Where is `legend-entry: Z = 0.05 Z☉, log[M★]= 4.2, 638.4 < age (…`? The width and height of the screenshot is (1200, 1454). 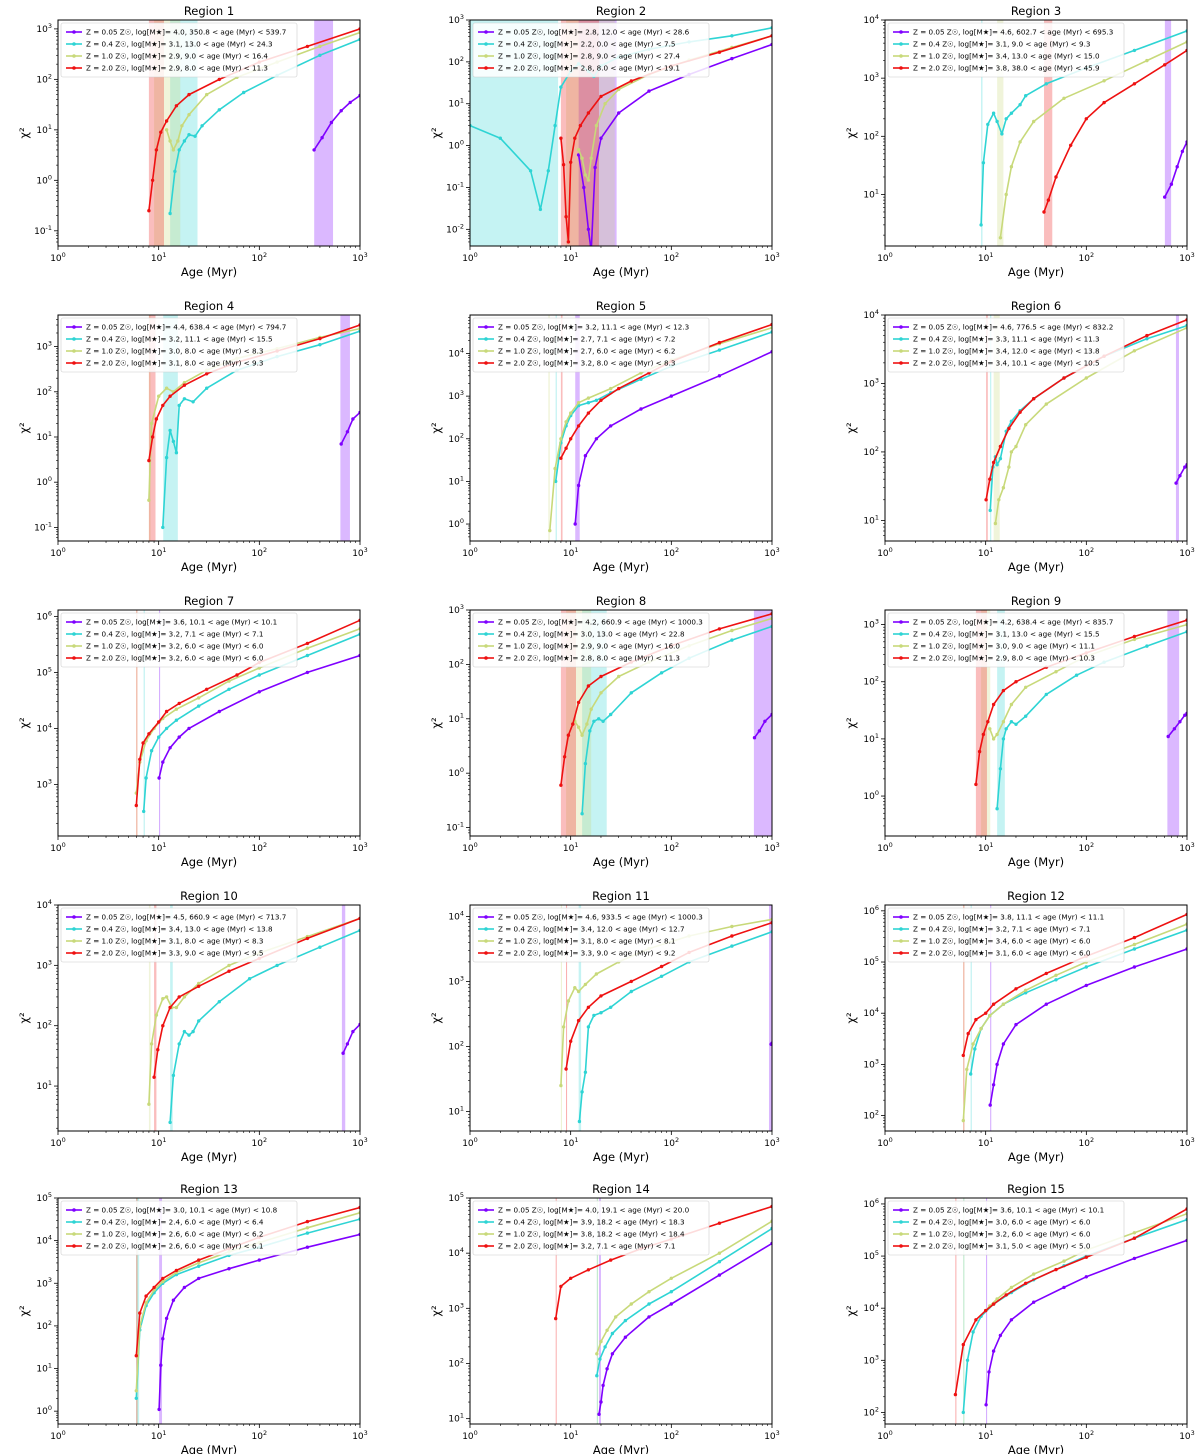 legend-entry: Z = 0.05 Z☉, log[M★]= 4.2, 638.4 < age (… is located at coordinates (1013, 622).